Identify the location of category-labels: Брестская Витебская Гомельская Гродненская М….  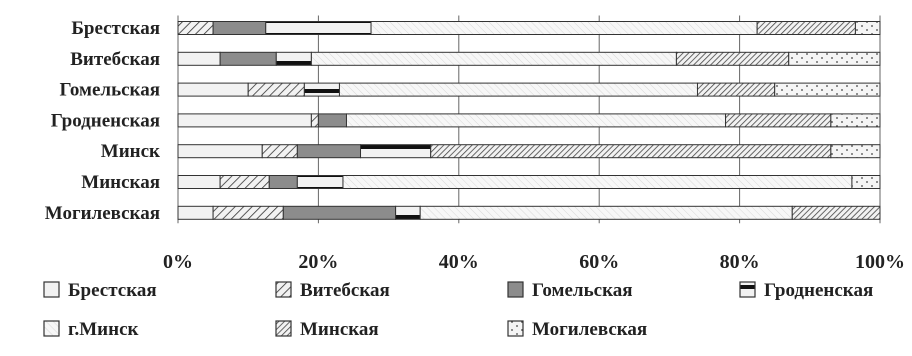
(102, 121).